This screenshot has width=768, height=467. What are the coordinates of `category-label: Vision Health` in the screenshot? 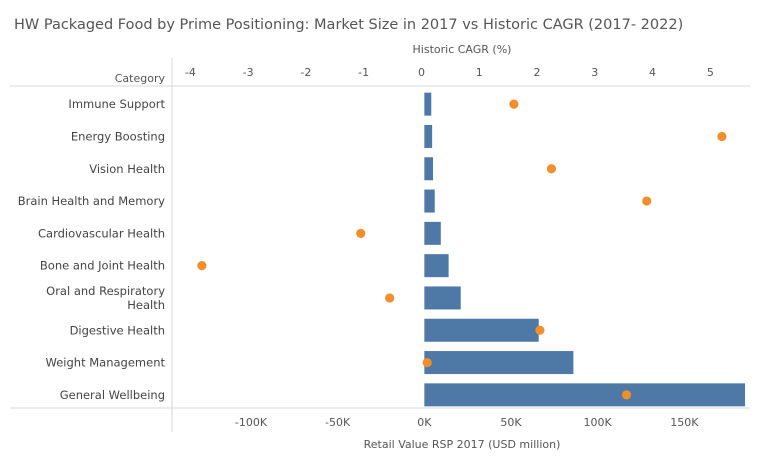 It's located at (127, 169).